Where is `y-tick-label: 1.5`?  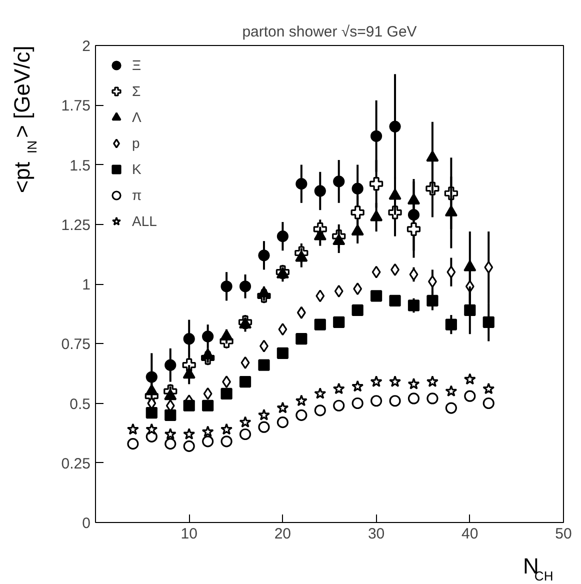
y-tick-label: 1.5 is located at coordinates (80, 165).